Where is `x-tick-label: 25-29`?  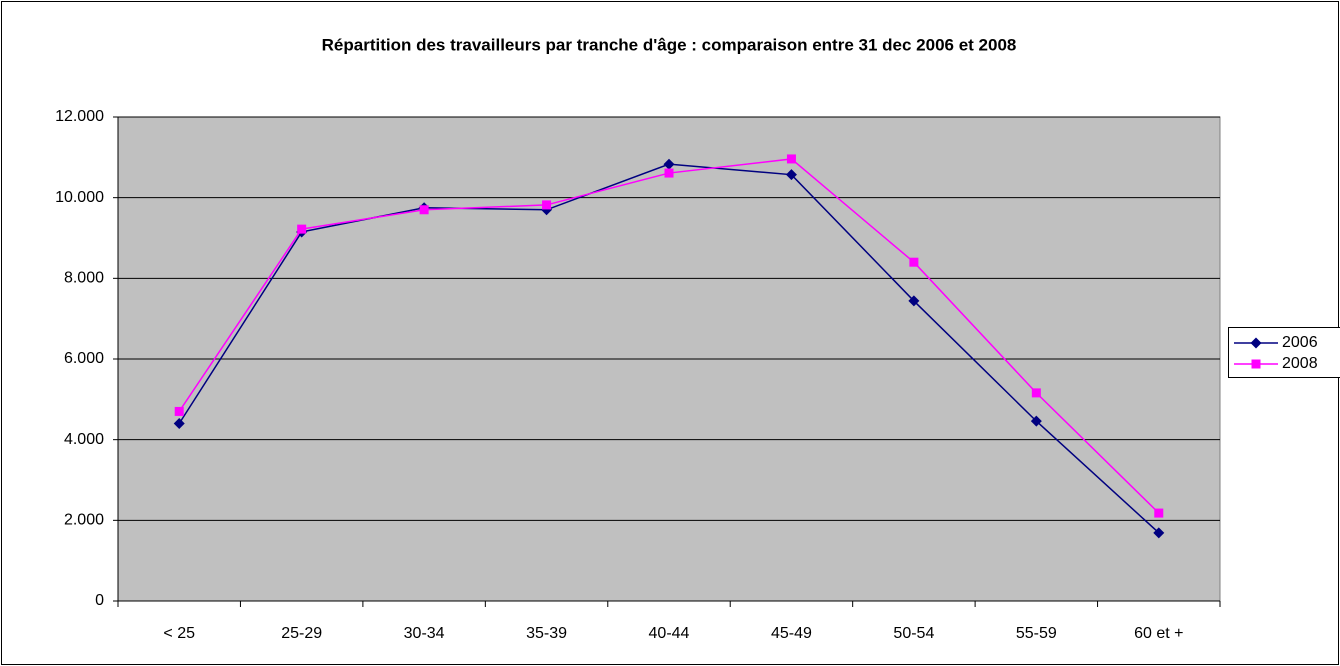
x-tick-label: 25-29 is located at coordinates (301, 633).